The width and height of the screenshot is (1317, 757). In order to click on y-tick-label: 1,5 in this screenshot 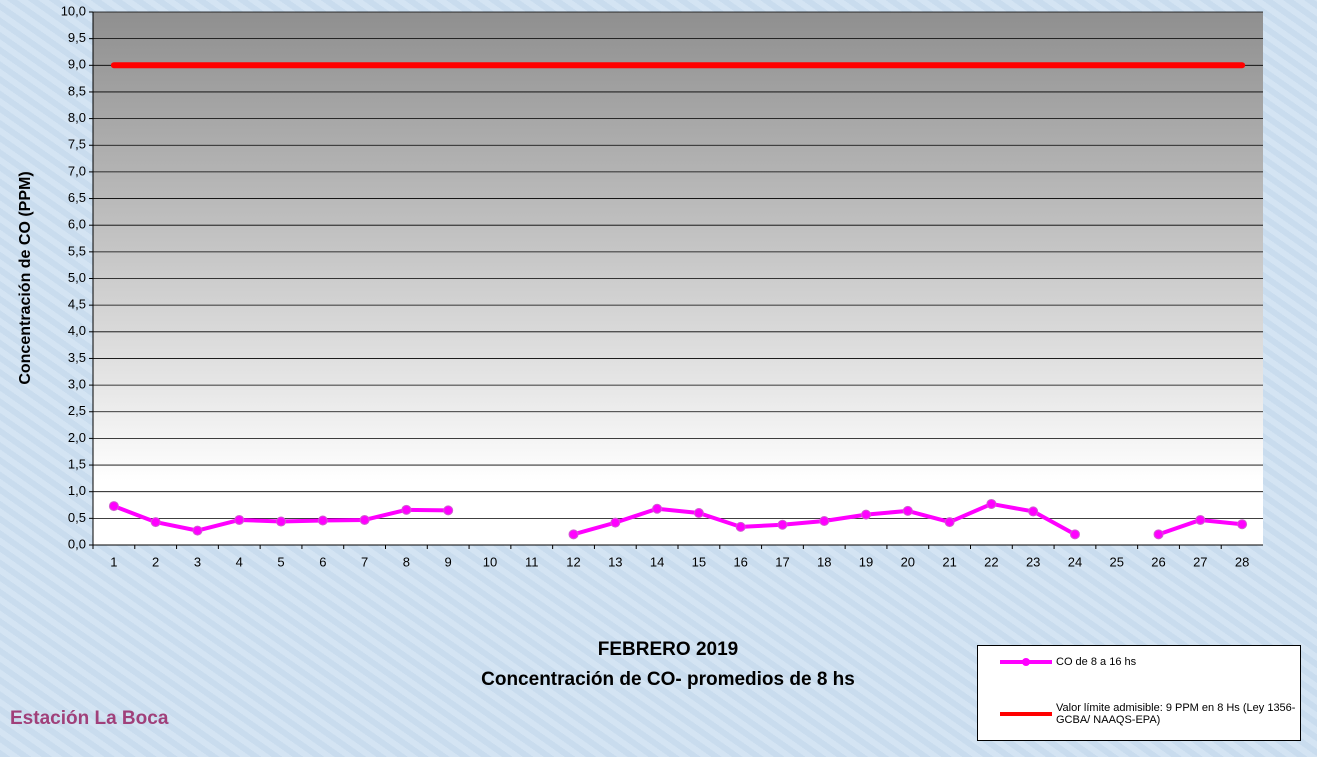, I will do `click(77, 463)`.